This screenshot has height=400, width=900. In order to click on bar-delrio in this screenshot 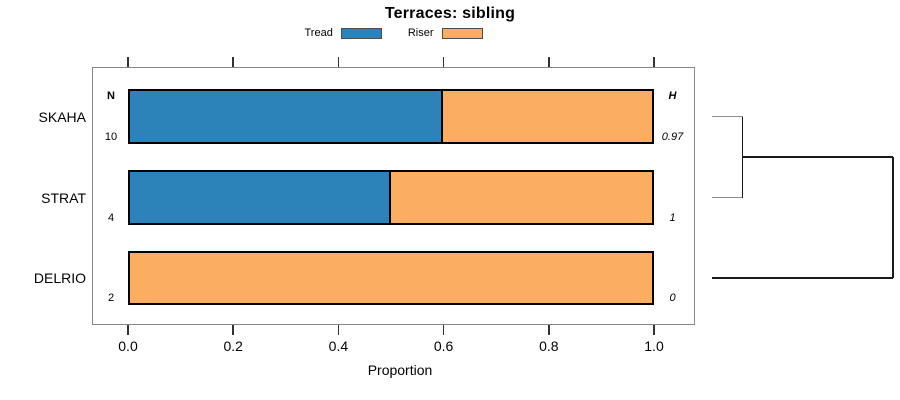, I will do `click(391, 278)`.